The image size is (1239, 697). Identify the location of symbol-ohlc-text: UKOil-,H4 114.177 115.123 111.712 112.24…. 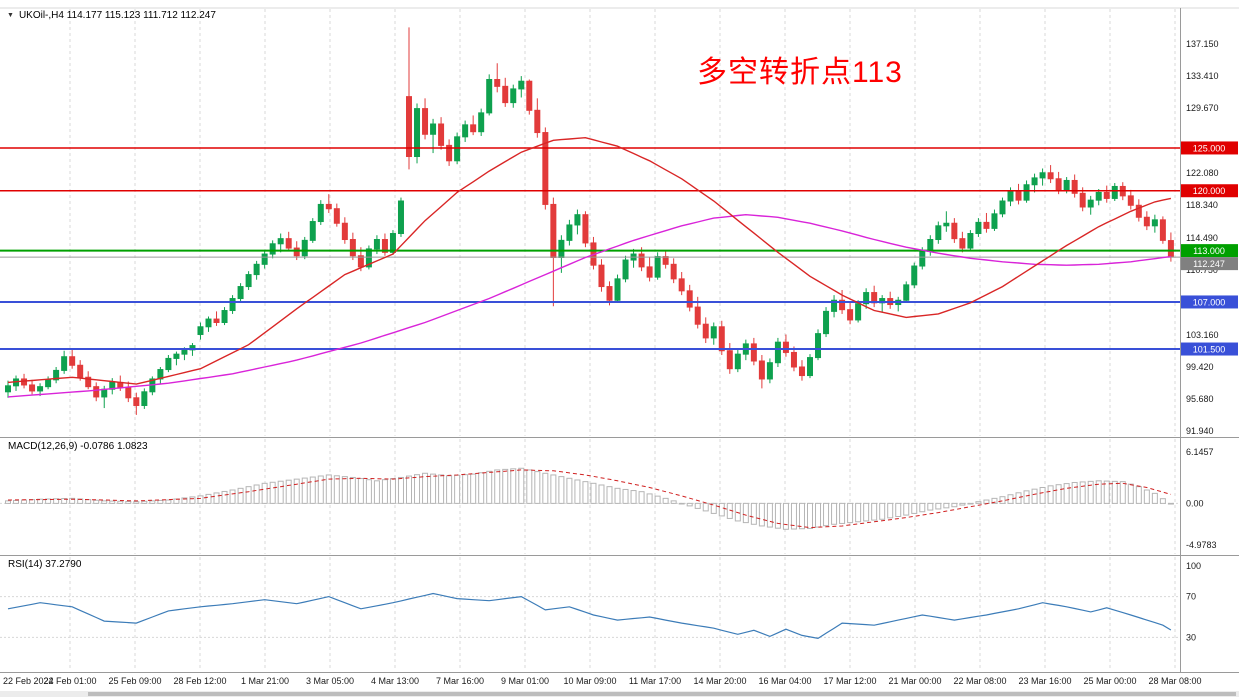
(117, 15).